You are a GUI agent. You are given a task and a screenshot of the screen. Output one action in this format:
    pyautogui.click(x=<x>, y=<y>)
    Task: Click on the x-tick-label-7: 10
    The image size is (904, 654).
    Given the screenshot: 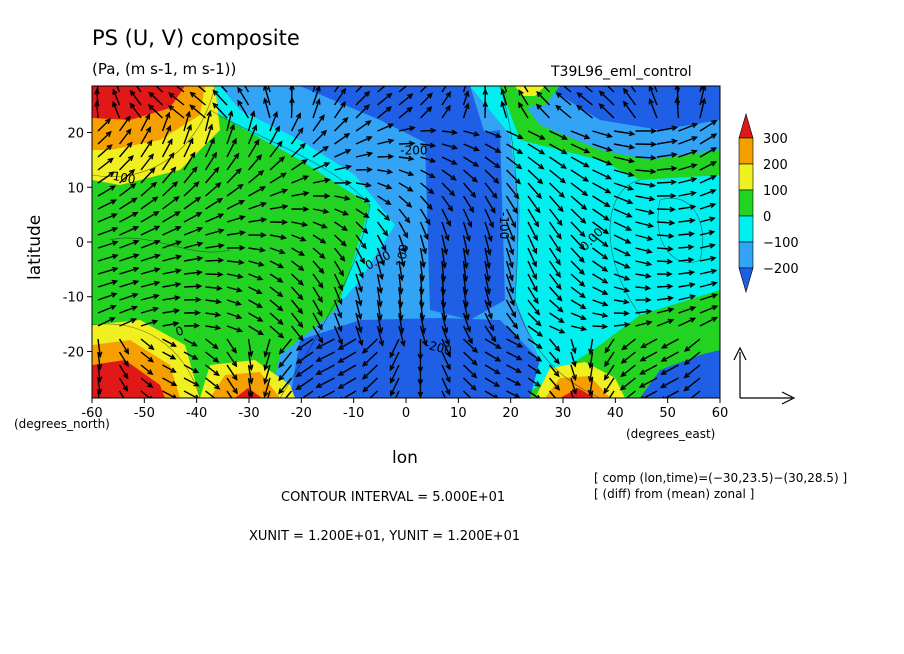 What is the action you would take?
    pyautogui.click(x=458, y=413)
    